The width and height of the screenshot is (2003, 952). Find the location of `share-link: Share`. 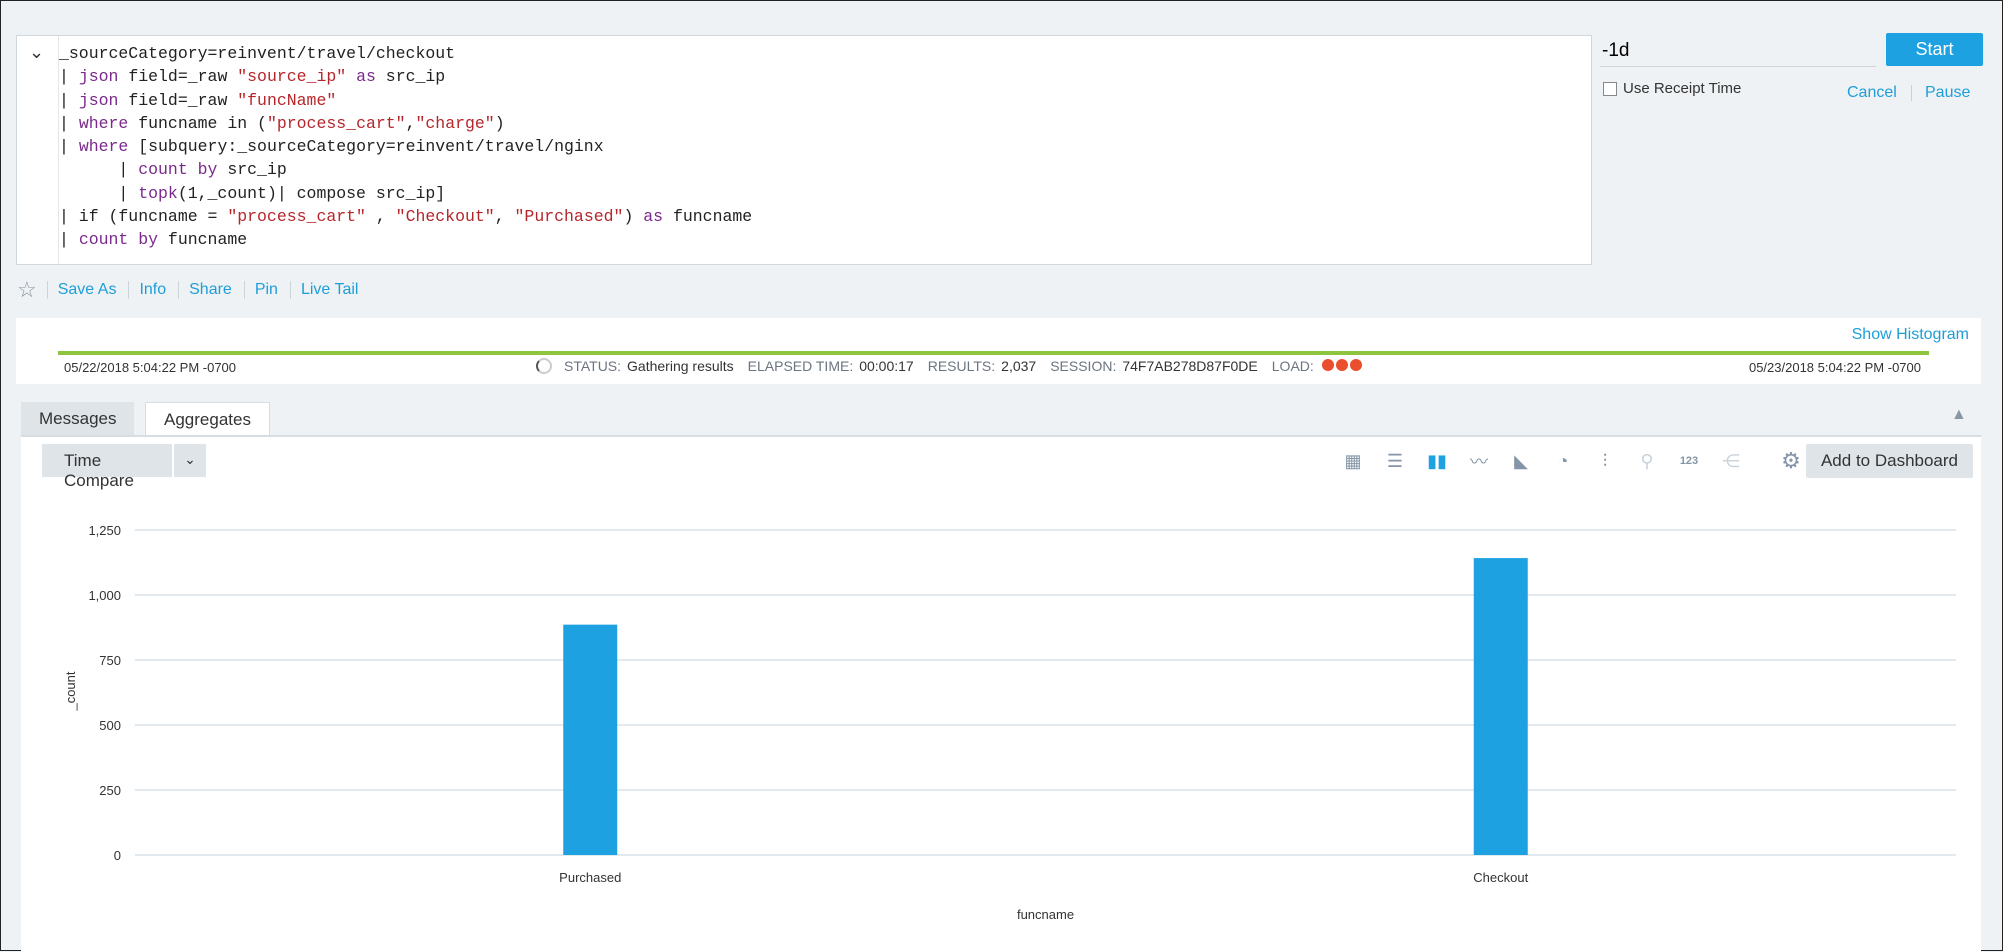

share-link: Share is located at coordinates (211, 290).